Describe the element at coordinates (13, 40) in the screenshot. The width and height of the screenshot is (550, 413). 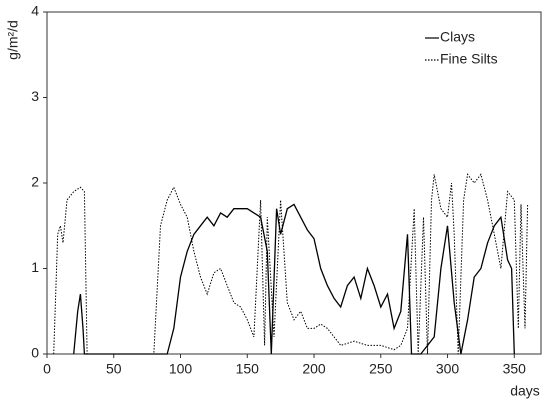
I see `y-axis-label: g/m²/d` at that location.